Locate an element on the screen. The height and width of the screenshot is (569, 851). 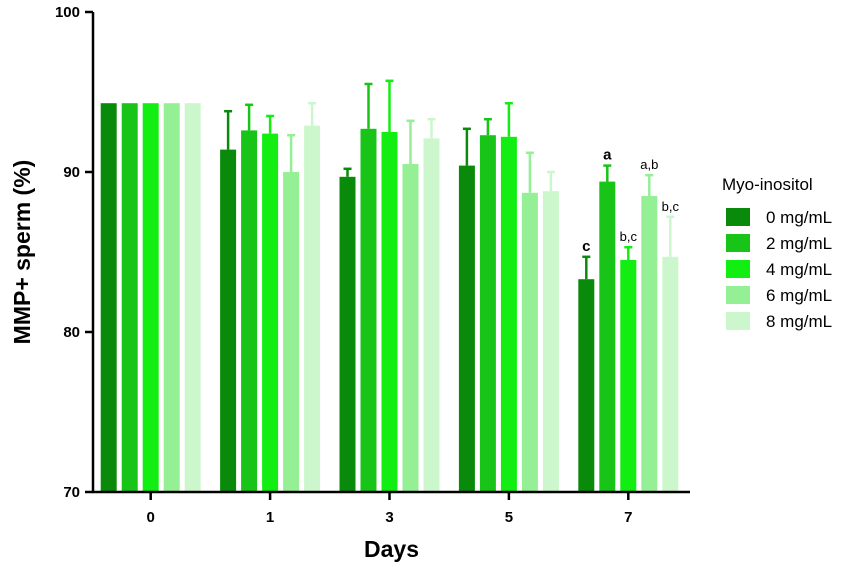
bar-day-1-6-mg-ml is located at coordinates (291, 332).